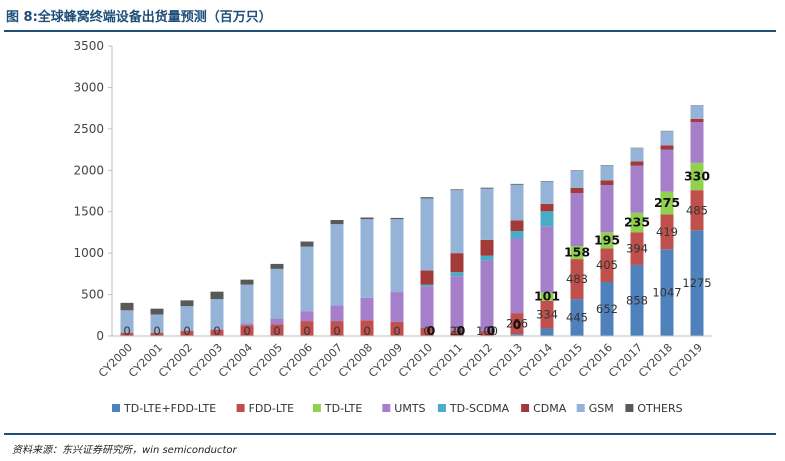 Image resolution: width=785 pixels, height=461 pixels. I want to click on data-label-fdd-lte: 483, so click(577, 279).